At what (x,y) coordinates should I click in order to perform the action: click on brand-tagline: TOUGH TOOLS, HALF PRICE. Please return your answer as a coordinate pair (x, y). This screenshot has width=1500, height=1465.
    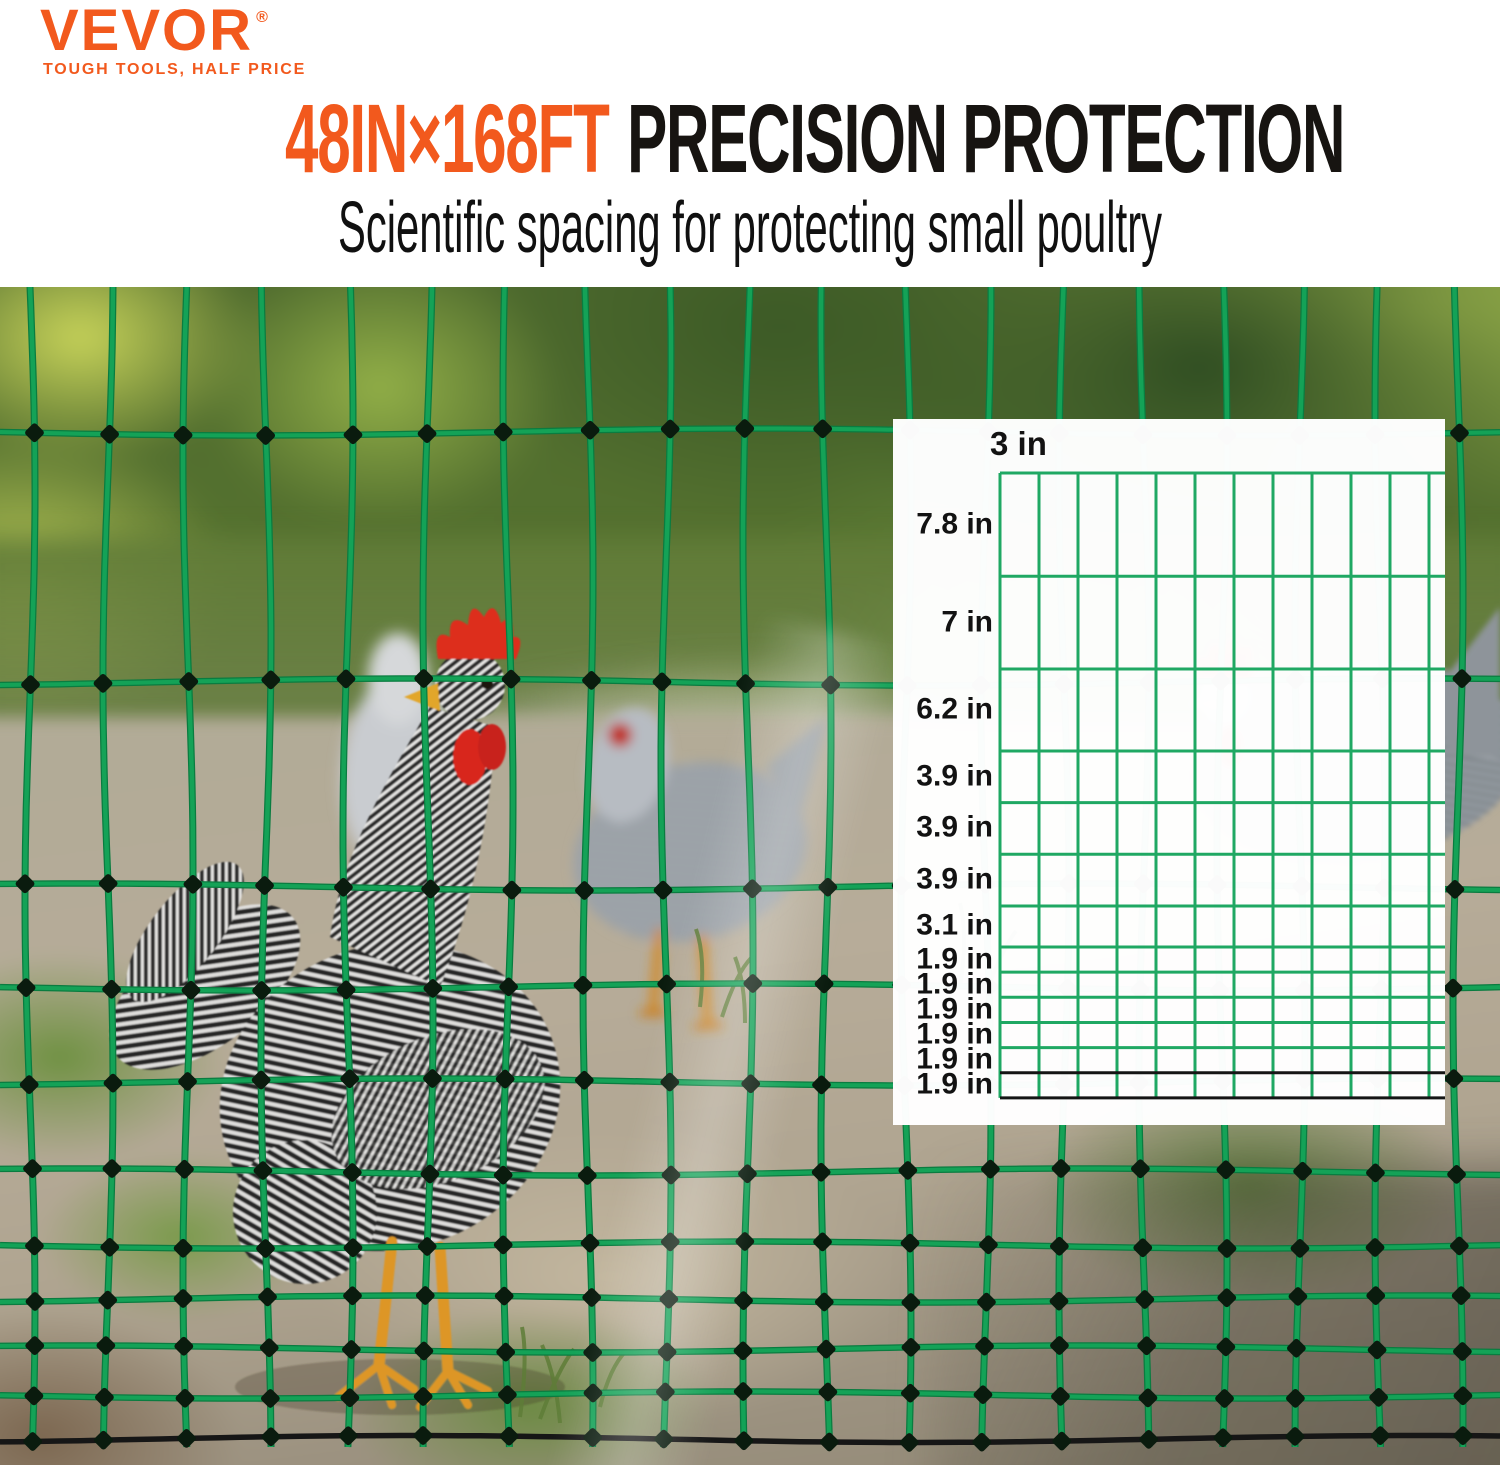
    Looking at the image, I should click on (175, 69).